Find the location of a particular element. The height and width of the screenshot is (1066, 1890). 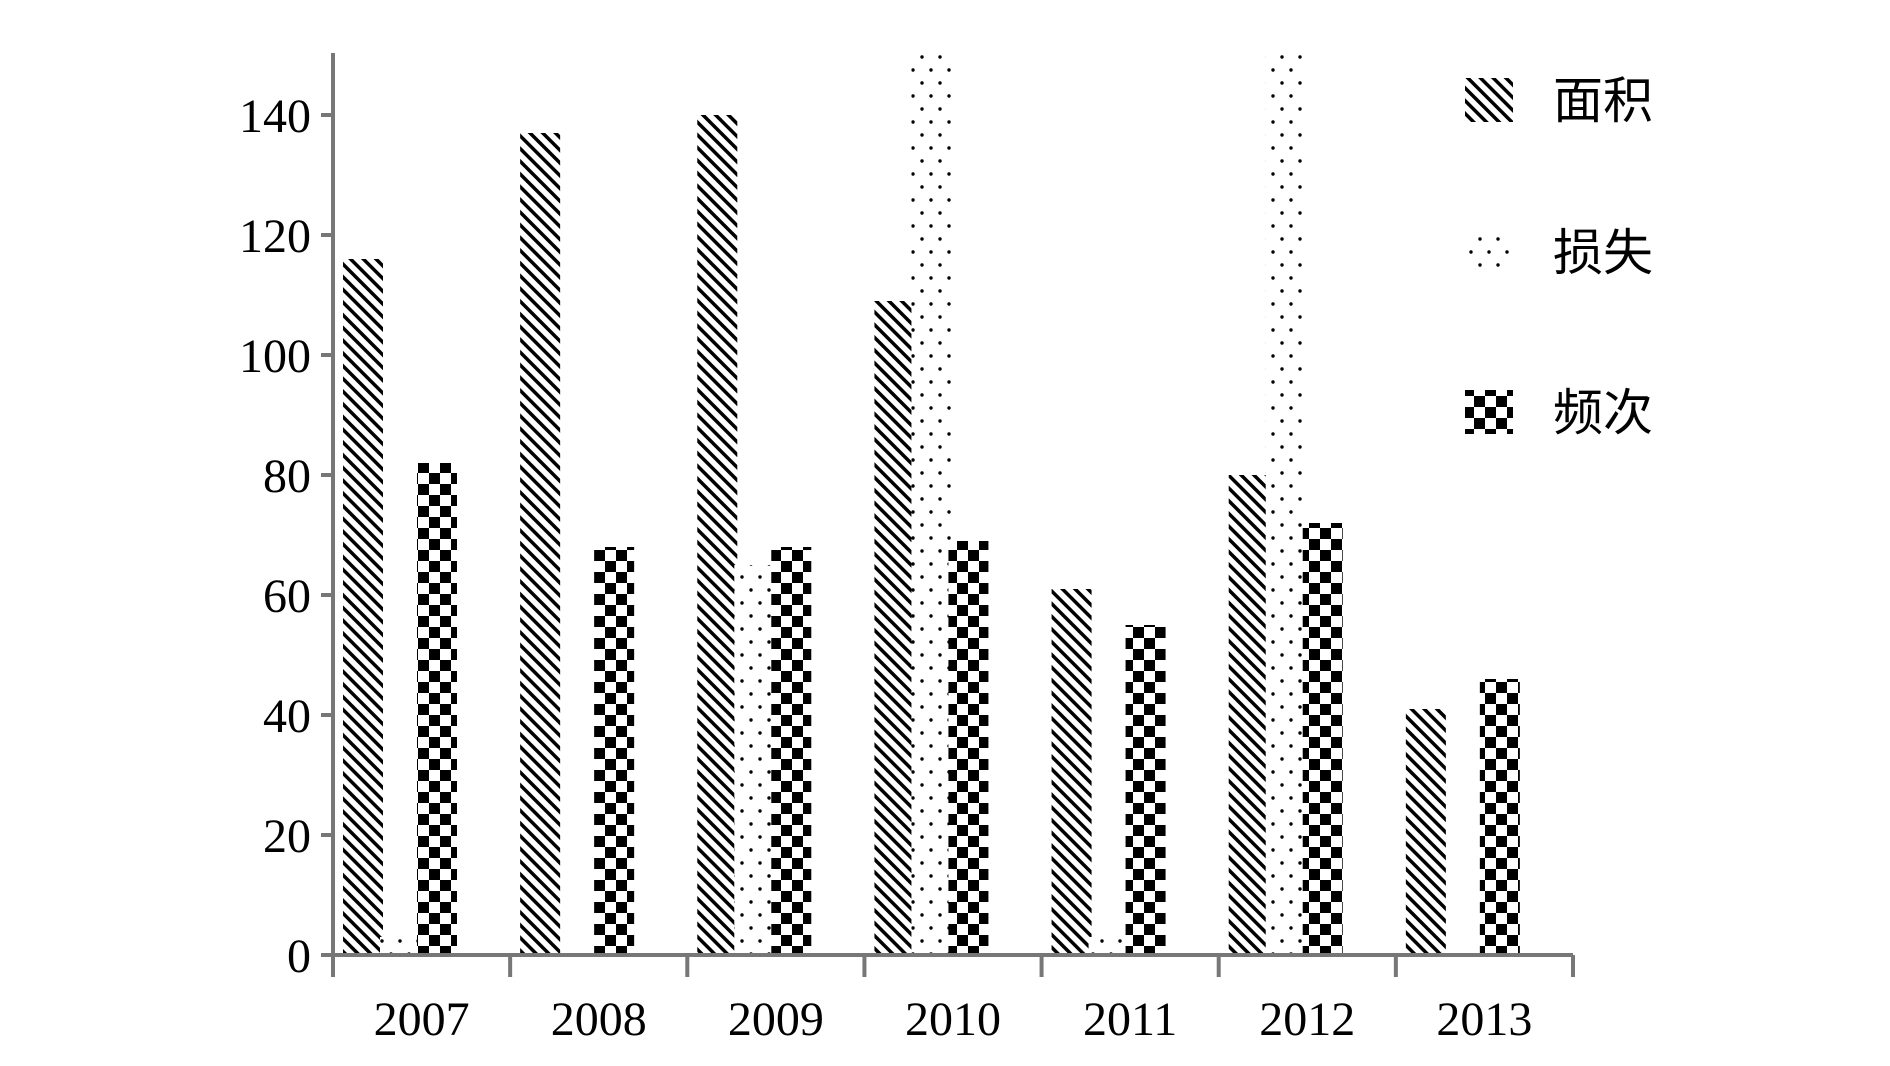

x-tick-label-2010: 2010 is located at coordinates (953, 1019).